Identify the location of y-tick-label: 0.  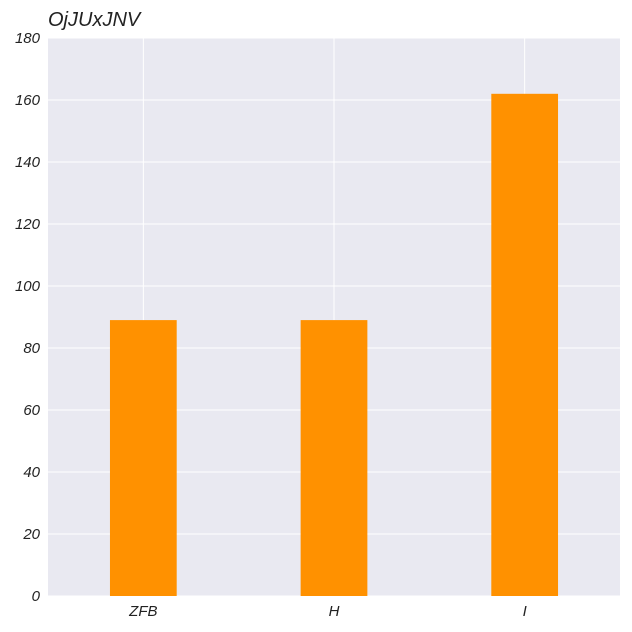
(36, 596).